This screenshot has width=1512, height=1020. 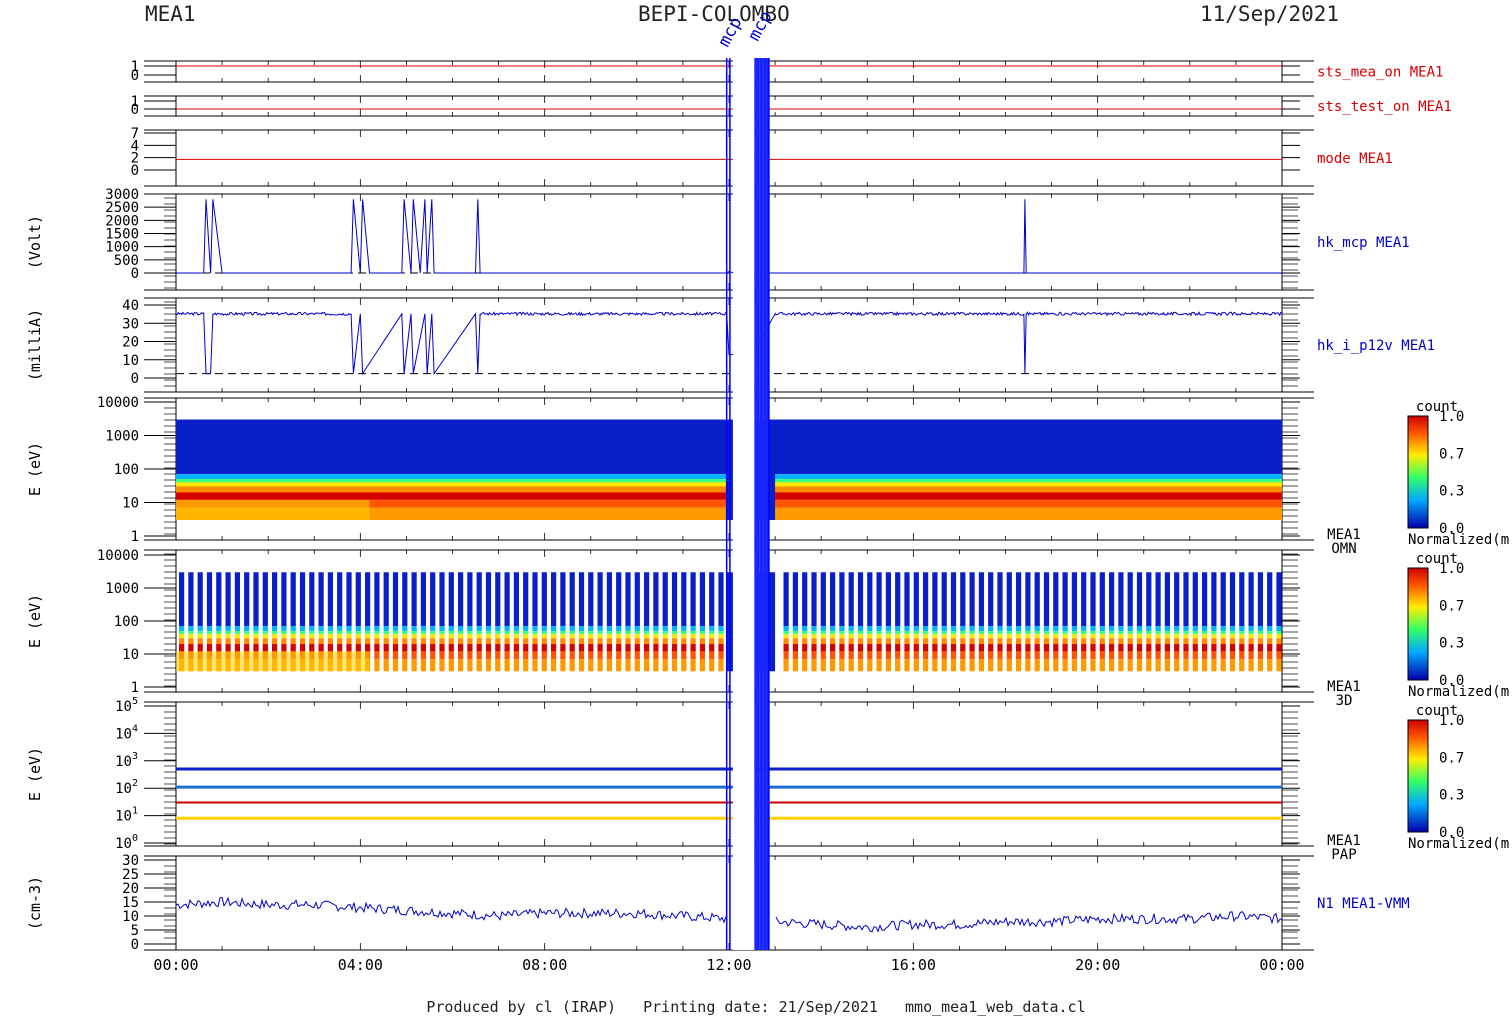 What do you see at coordinates (135, 76) in the screenshot?
I see `y-tick-label: 0` at bounding box center [135, 76].